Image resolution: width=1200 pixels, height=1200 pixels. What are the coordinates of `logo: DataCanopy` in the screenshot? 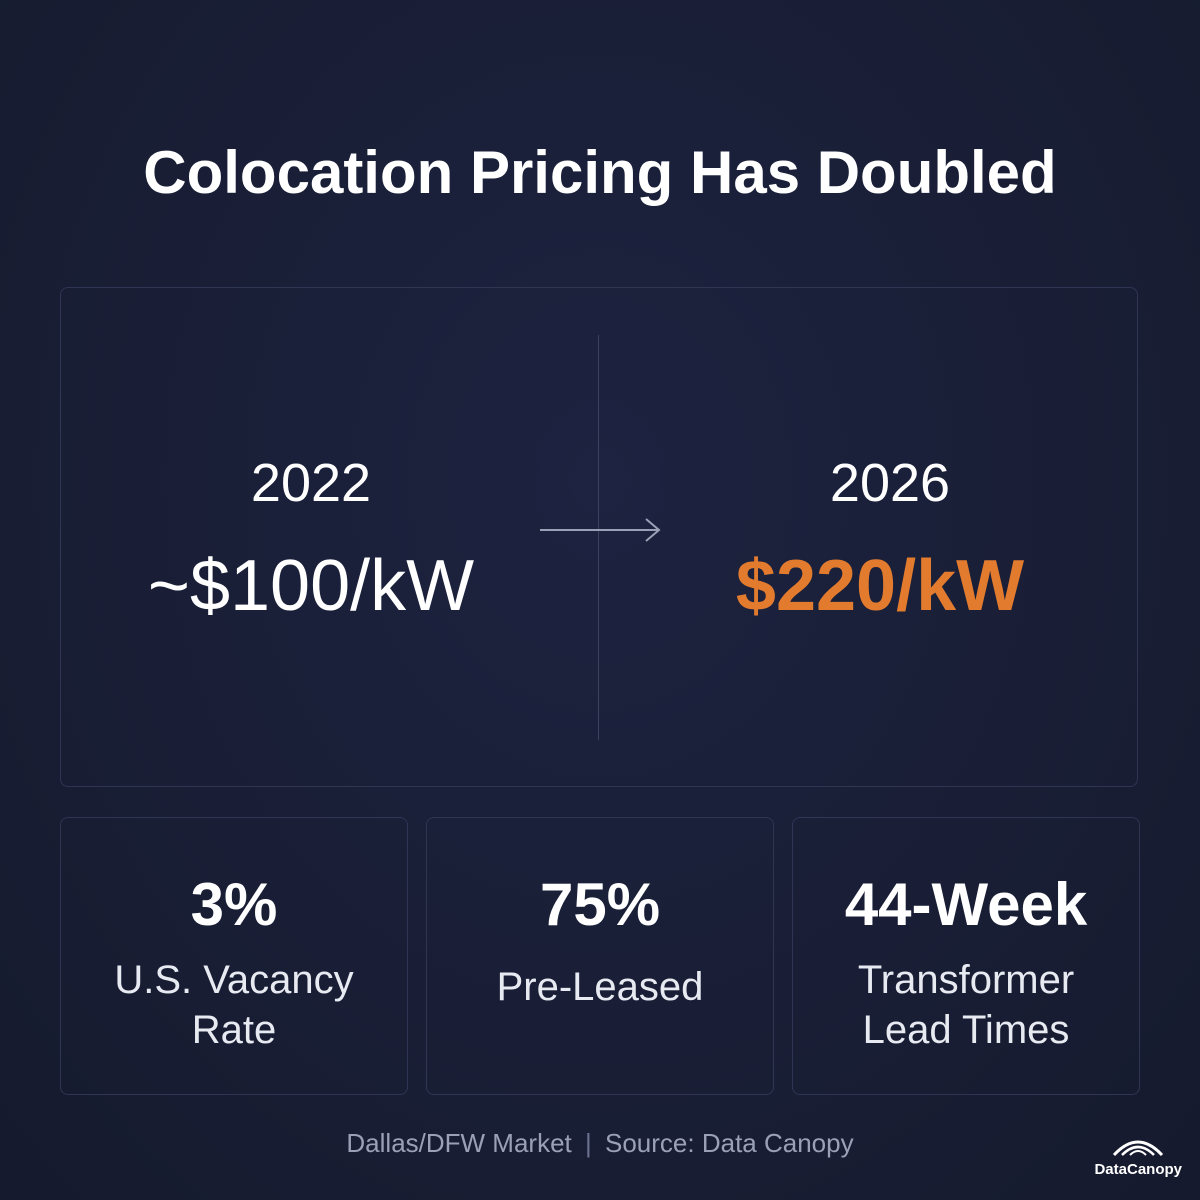 It's located at (1138, 1156).